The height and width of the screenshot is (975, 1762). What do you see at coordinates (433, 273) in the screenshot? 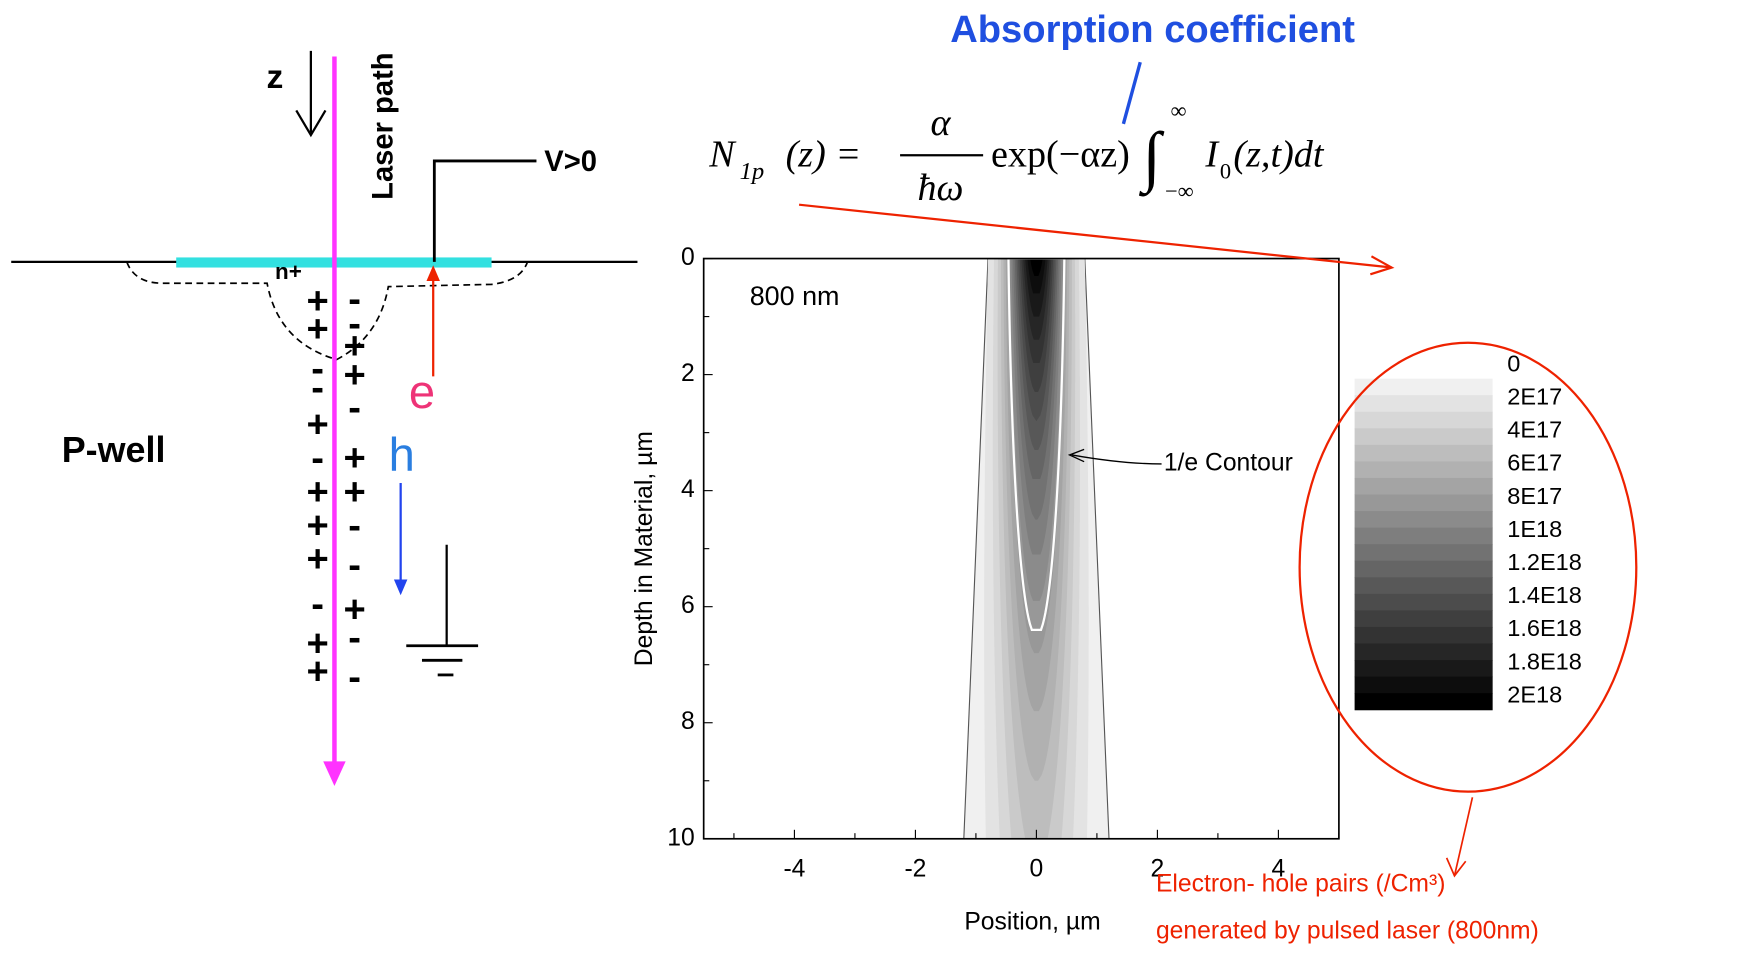
I see `electron-arrow-head` at bounding box center [433, 273].